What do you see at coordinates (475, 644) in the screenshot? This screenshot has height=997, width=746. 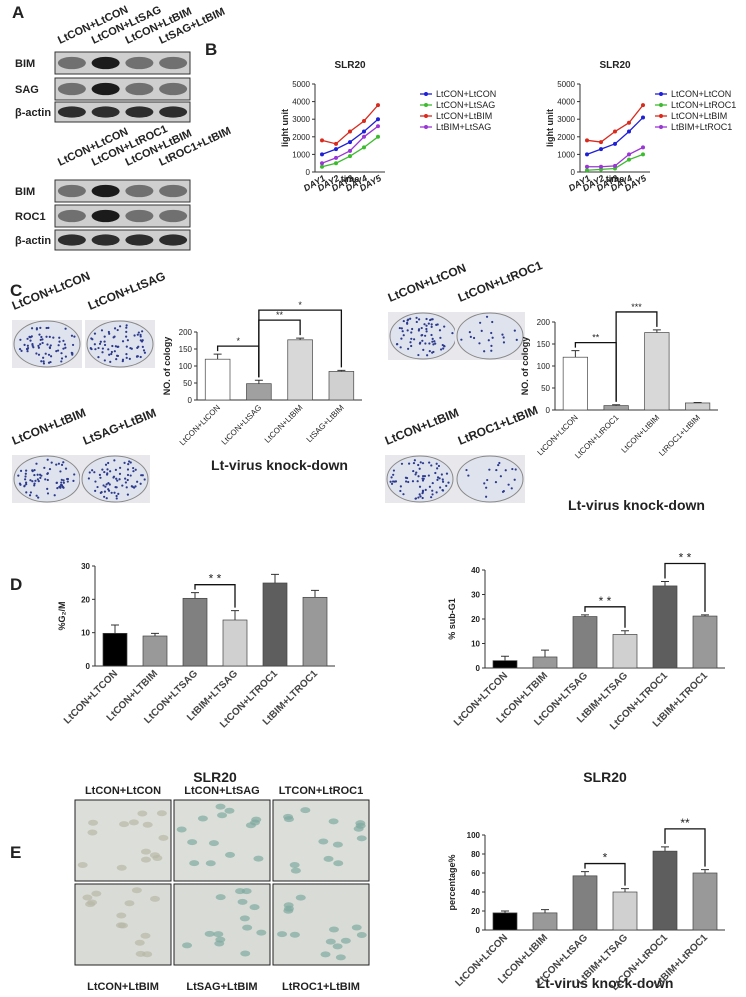 I see `y-tick-label: 10` at bounding box center [475, 644].